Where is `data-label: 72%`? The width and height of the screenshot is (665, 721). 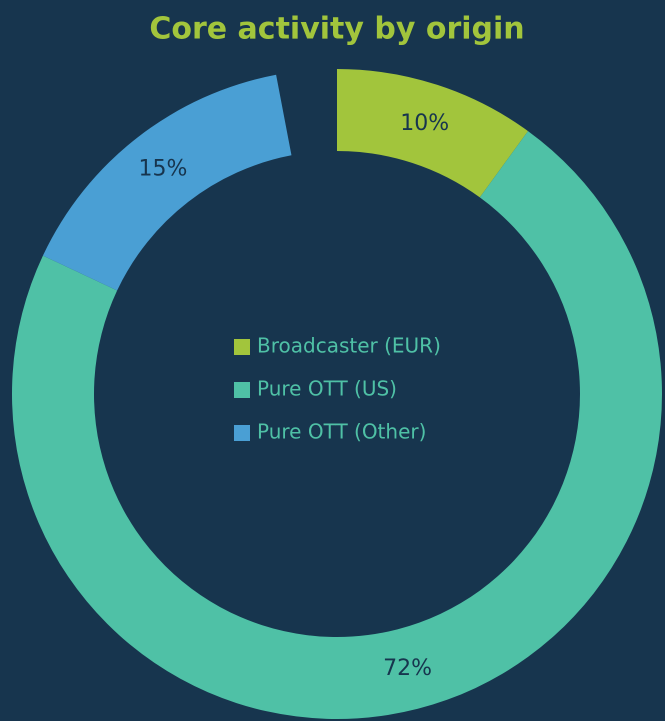
data-label: 72% is located at coordinates (407, 668).